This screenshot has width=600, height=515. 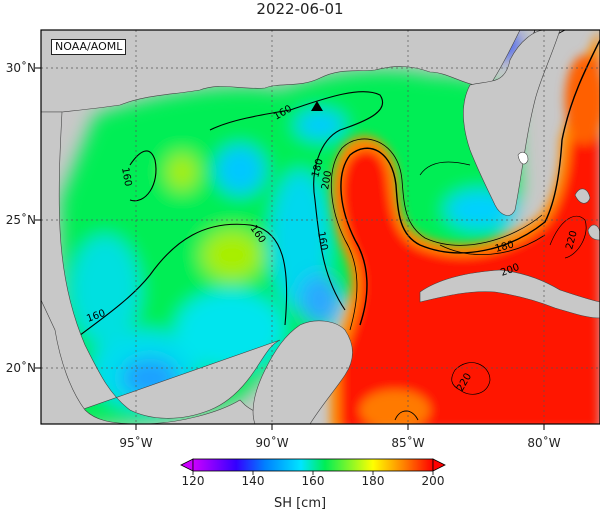 What do you see at coordinates (136, 443) in the screenshot?
I see `lon-label-95: 95˚W` at bounding box center [136, 443].